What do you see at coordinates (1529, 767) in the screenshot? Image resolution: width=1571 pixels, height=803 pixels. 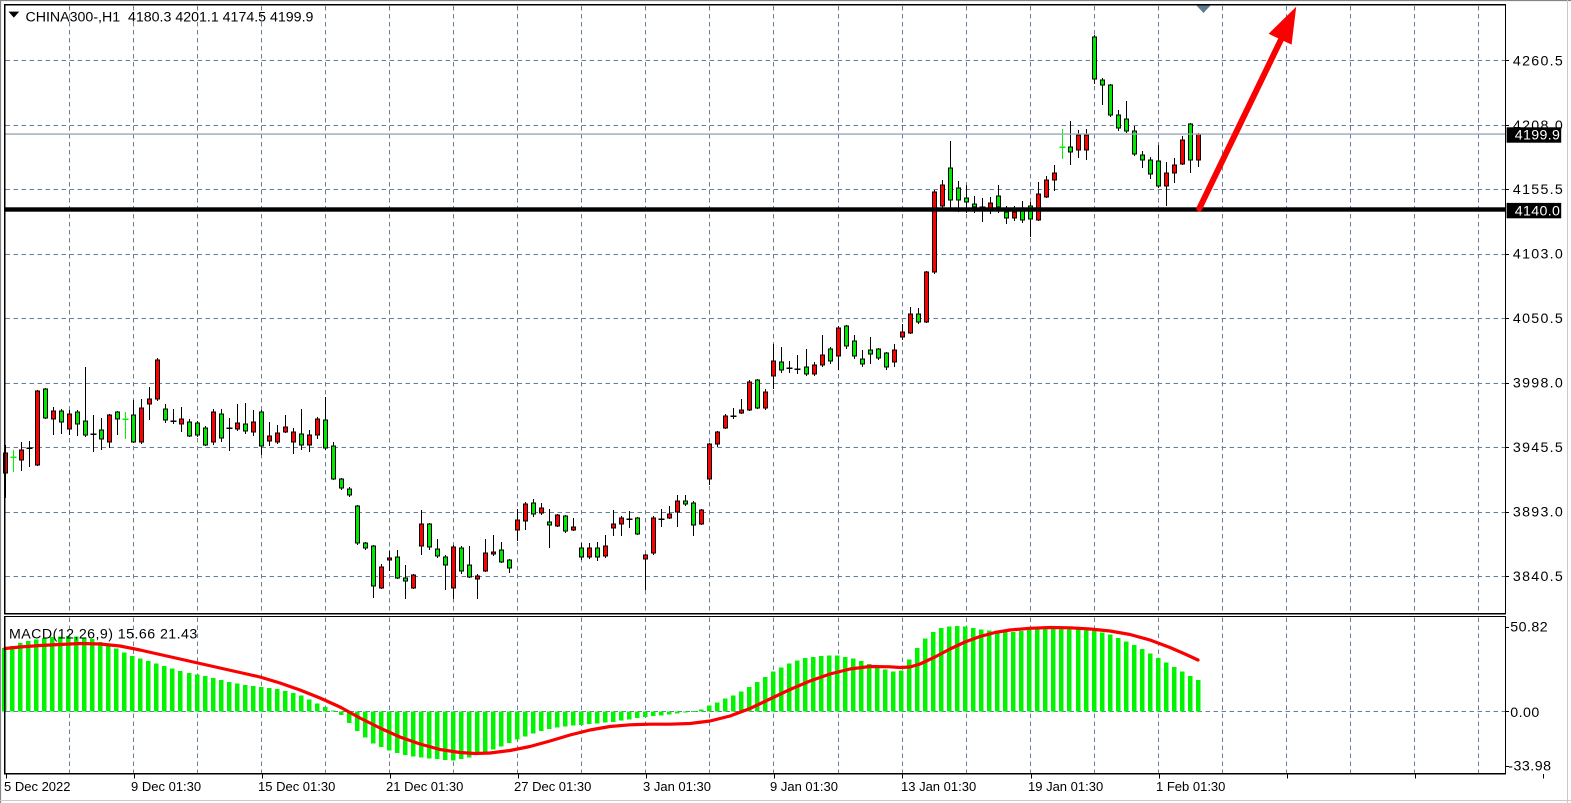 I see `svg-text: -33.98` at bounding box center [1529, 767].